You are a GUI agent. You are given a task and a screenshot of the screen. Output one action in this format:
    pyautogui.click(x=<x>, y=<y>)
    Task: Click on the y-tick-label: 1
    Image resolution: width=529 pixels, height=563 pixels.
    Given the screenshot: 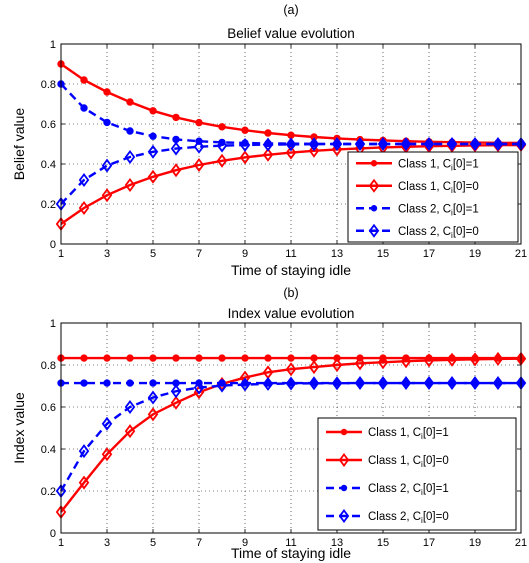 What is the action you would take?
    pyautogui.click(x=53, y=45)
    